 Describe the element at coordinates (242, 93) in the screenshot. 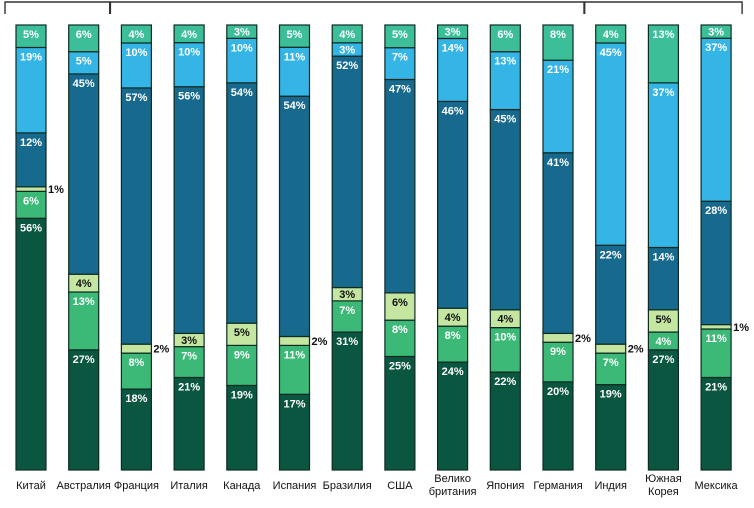

I see `data-label-4-3: 54%` at that location.